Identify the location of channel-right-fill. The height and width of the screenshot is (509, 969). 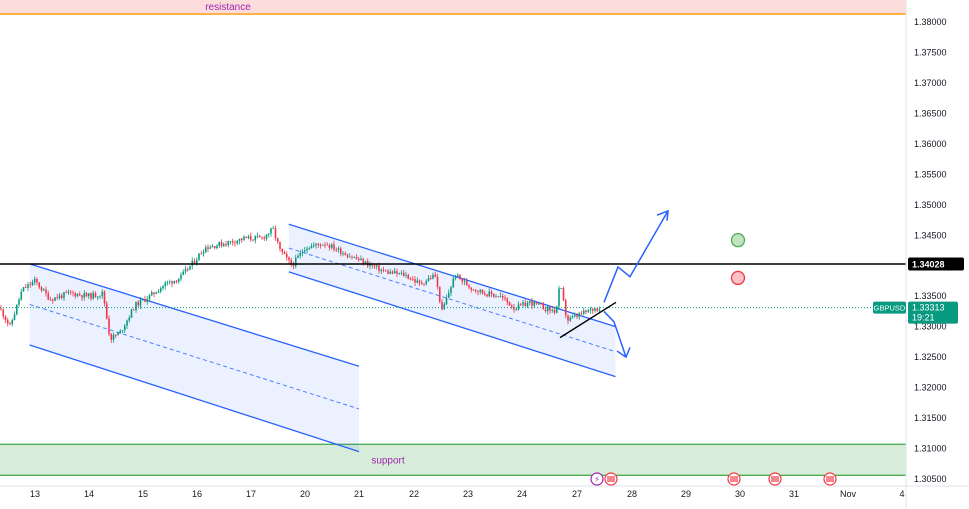
(452, 300).